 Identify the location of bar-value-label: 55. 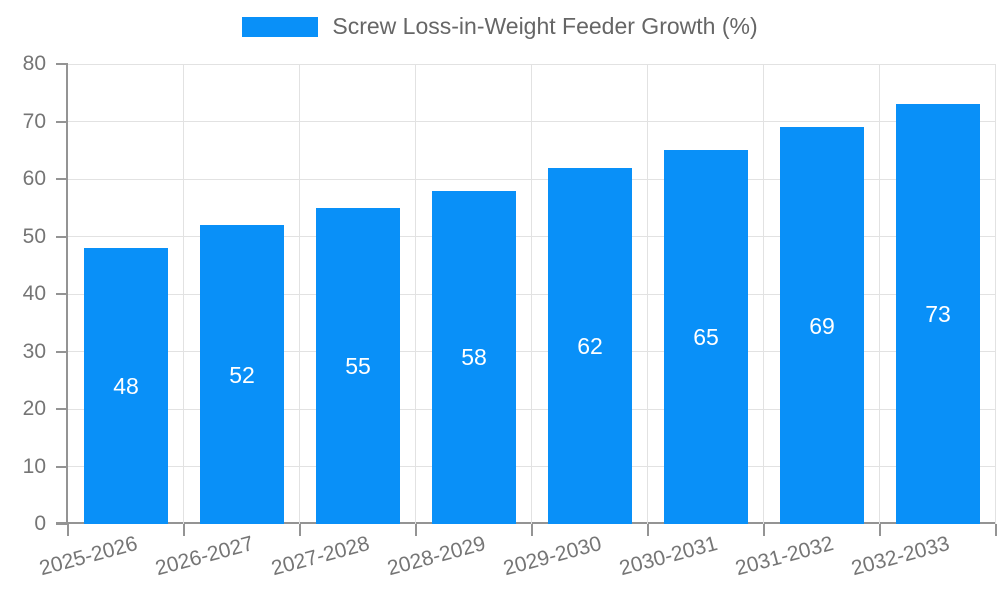
(358, 365).